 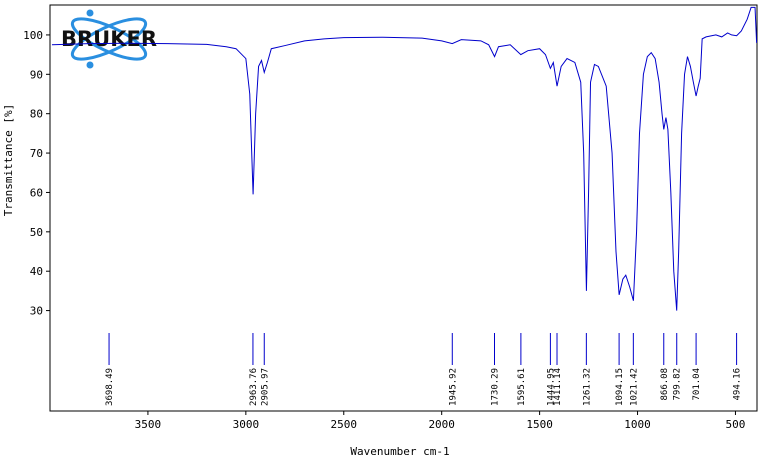 What do you see at coordinates (33, 35) in the screenshot?
I see `y-tick-label: 100` at bounding box center [33, 35].